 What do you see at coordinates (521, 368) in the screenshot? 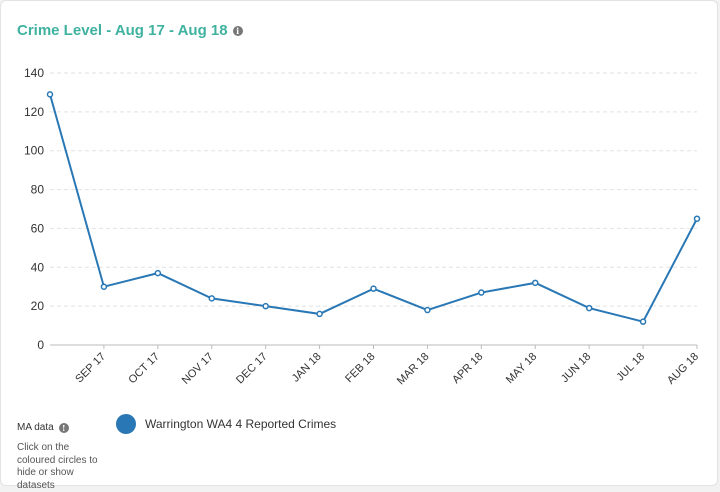
I see `x-tick-label: MAY 18` at bounding box center [521, 368].